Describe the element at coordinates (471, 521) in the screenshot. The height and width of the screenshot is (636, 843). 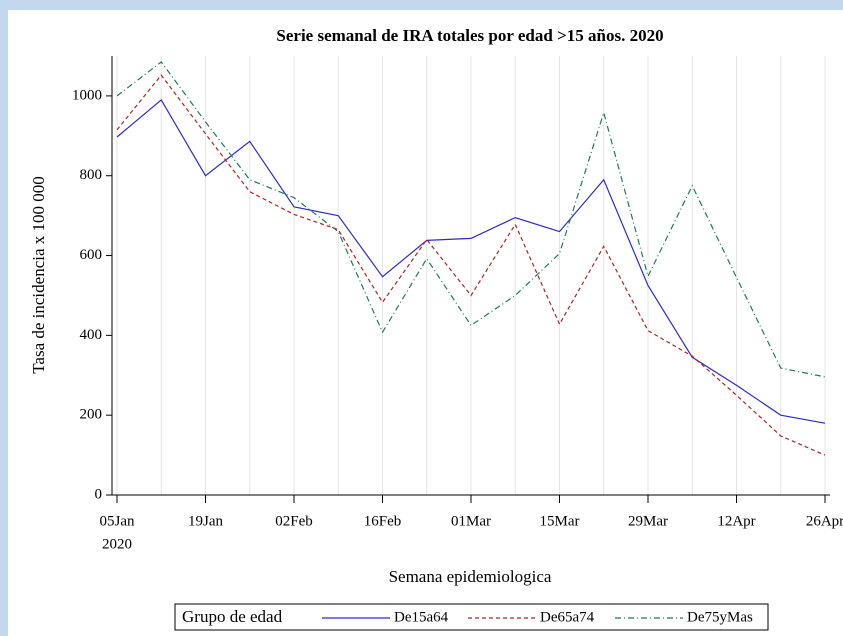
I see `x-tick-label: 01Mar` at that location.